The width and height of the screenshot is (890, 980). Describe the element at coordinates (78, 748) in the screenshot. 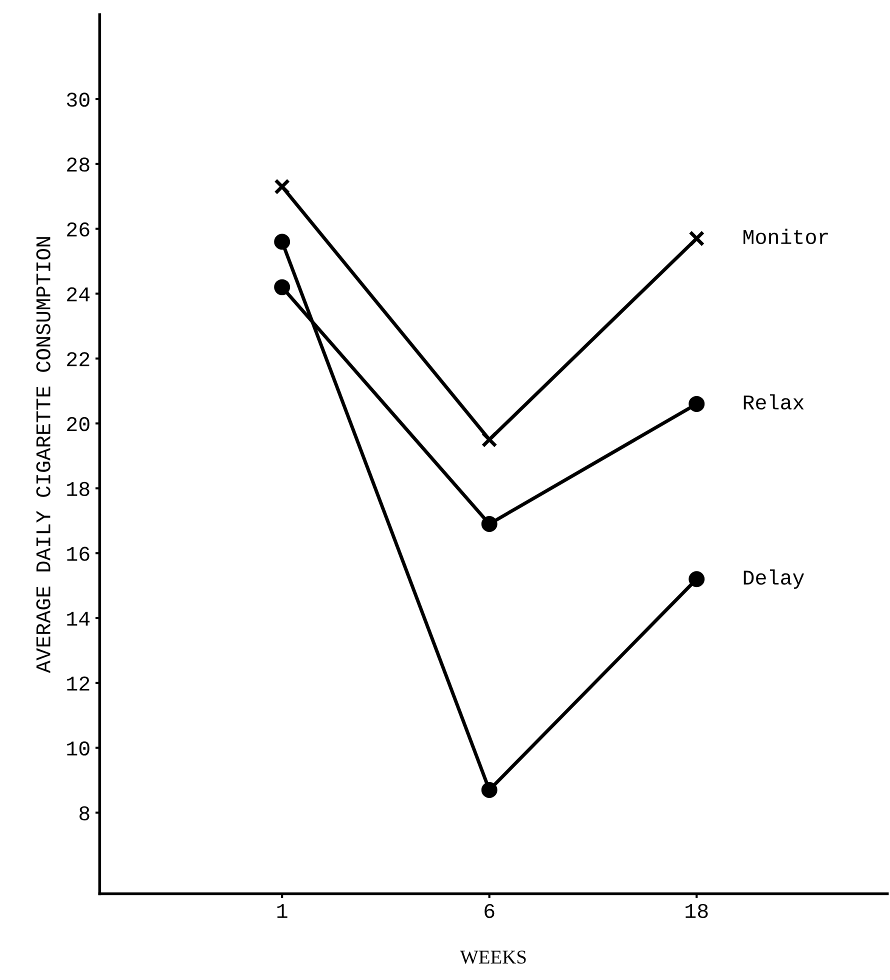

I see `y-tick-label: 10` at that location.